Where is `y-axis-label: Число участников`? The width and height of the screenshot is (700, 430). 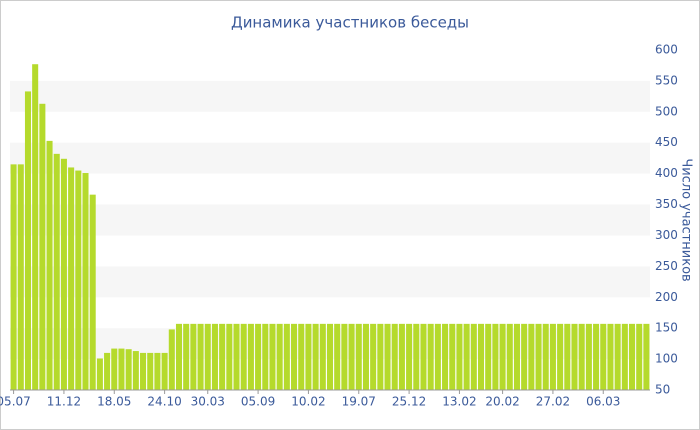
y-axis-label: Число участников is located at coordinates (686, 219).